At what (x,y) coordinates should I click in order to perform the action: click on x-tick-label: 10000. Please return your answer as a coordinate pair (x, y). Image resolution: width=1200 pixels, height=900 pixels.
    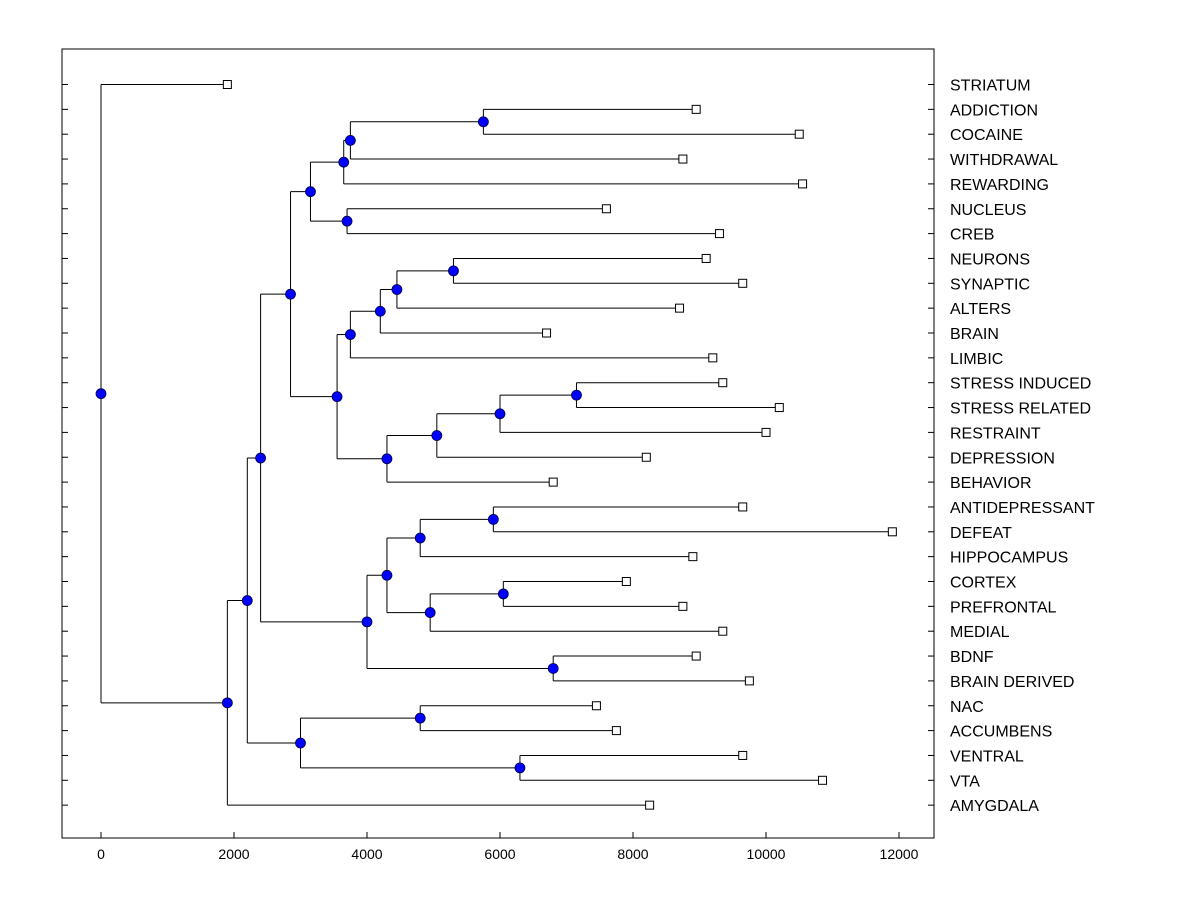
    Looking at the image, I should click on (766, 854).